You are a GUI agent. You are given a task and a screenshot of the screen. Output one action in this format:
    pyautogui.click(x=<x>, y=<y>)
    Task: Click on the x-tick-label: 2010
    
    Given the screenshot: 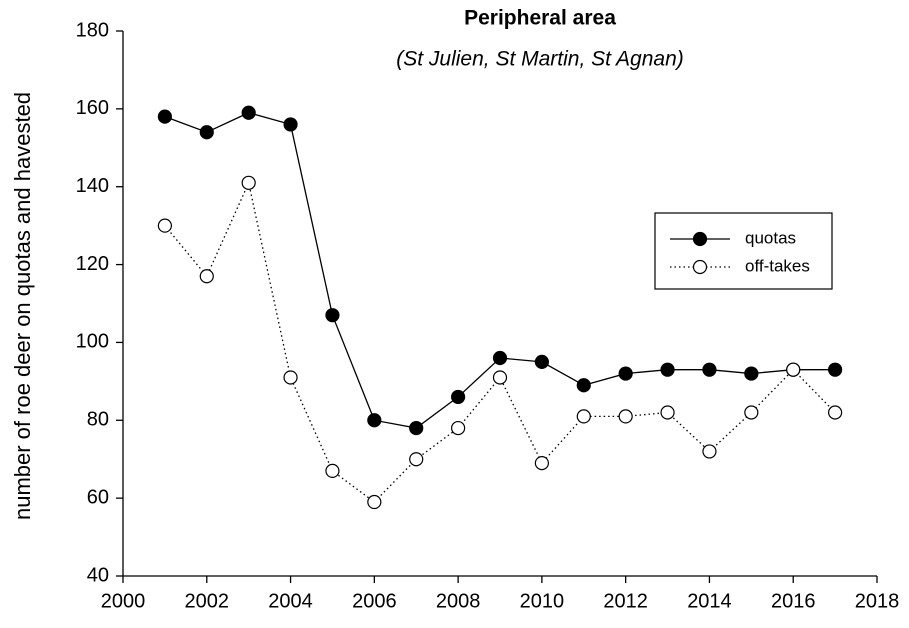 What is the action you would take?
    pyautogui.click(x=542, y=601)
    